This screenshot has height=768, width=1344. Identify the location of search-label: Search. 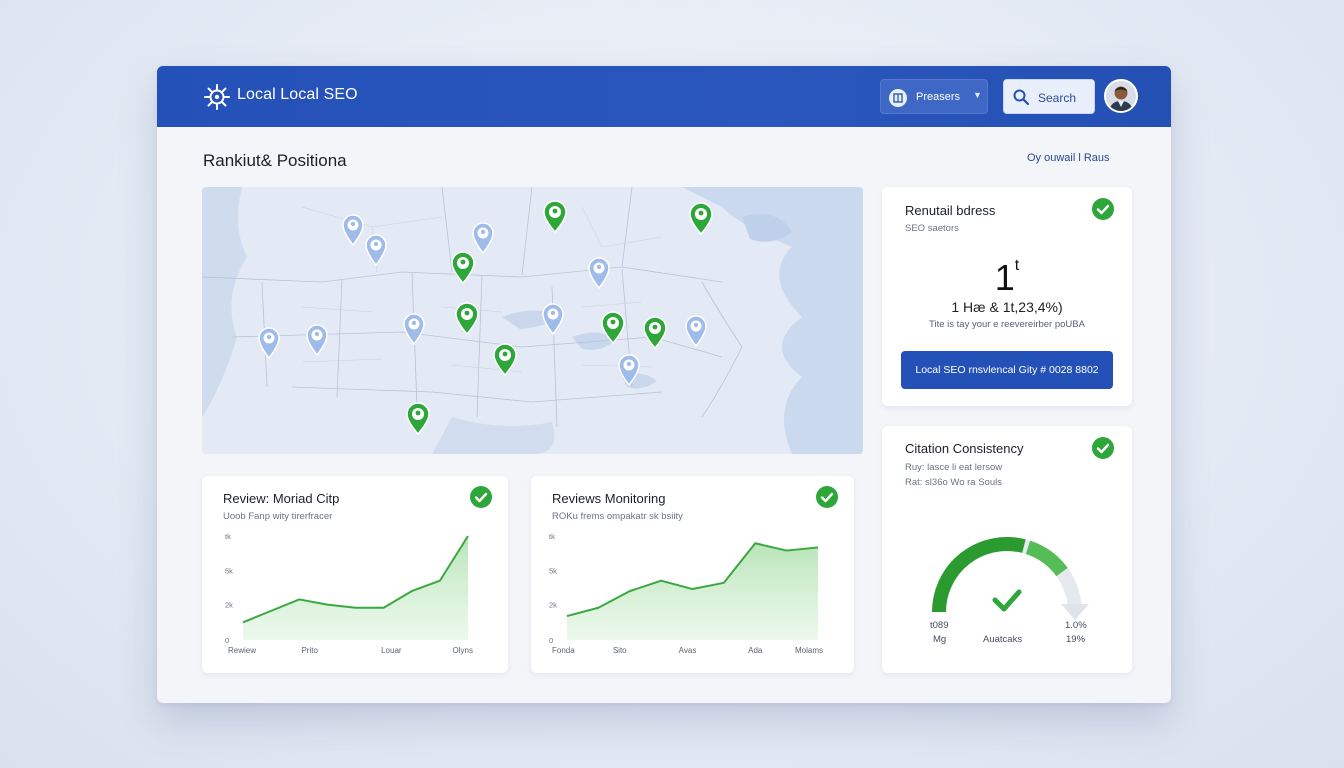
(1057, 98).